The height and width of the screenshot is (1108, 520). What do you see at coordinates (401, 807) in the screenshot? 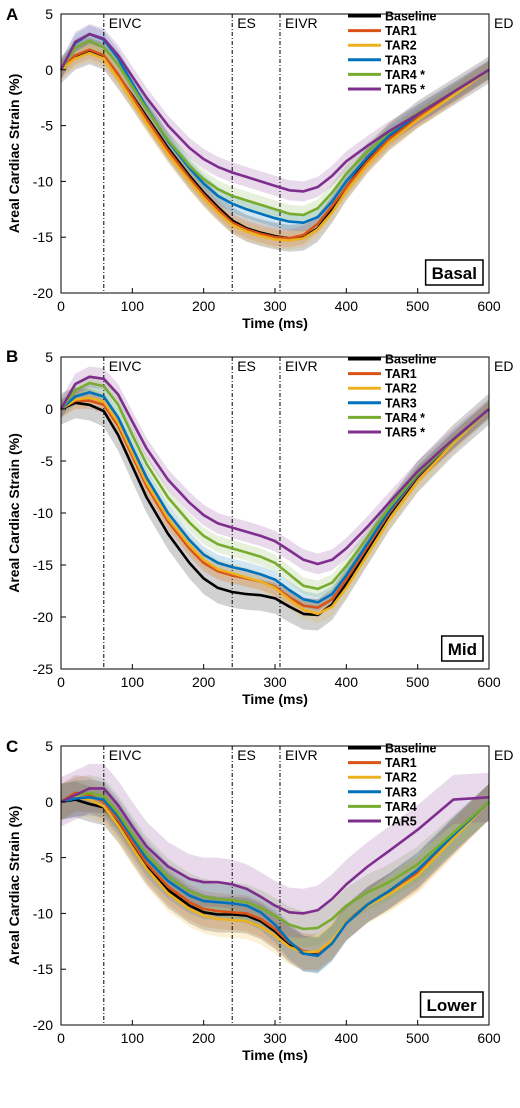
I see `legend-entry-tar4: TAR4` at bounding box center [401, 807].